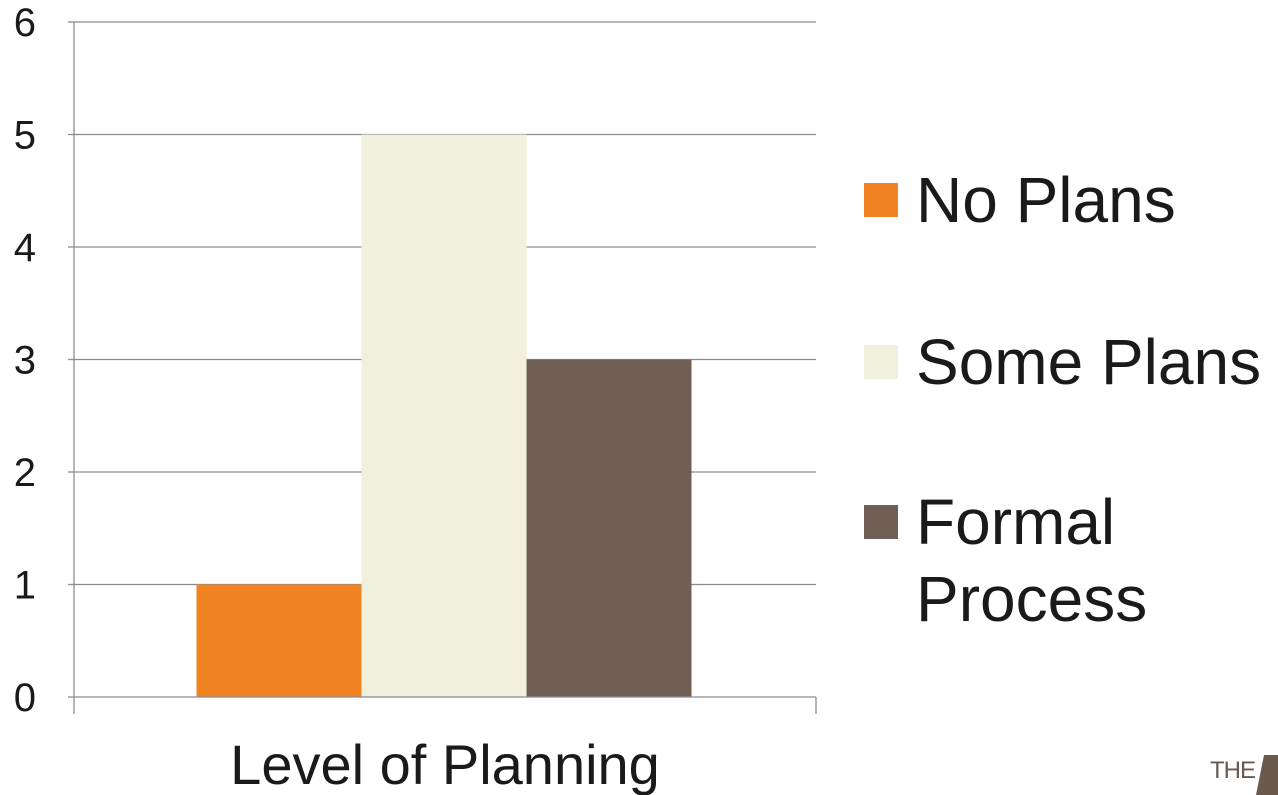 The width and height of the screenshot is (1278, 795). Describe the element at coordinates (25, 248) in the screenshot. I see `y-tick-label: 4` at that location.